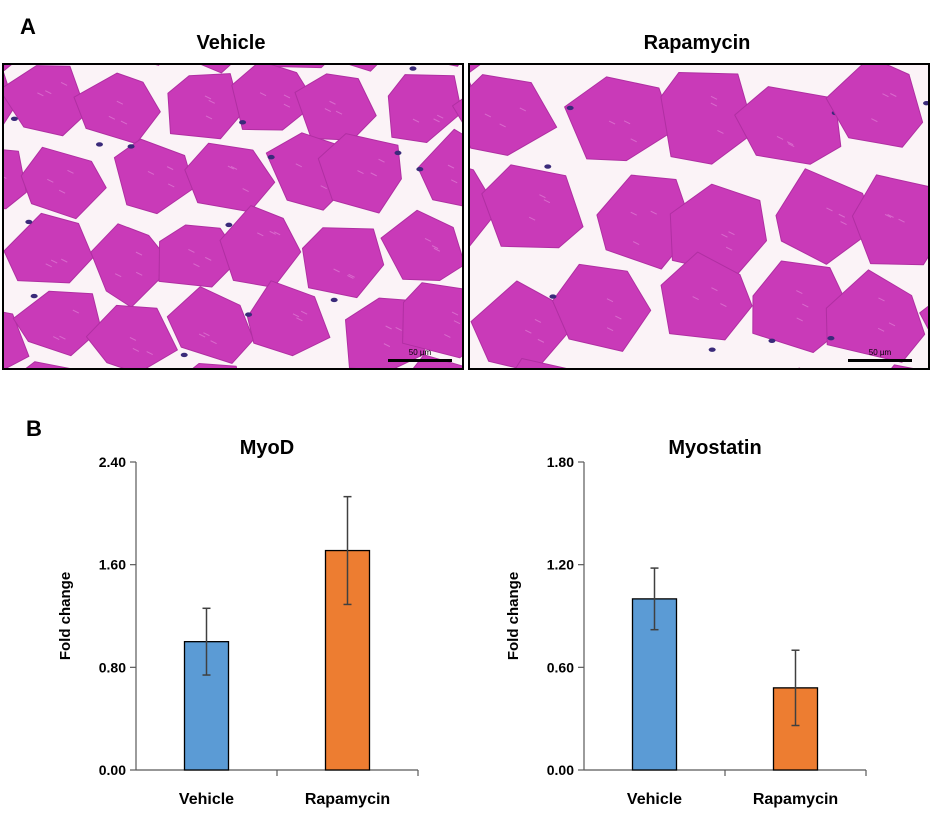 The height and width of the screenshot is (823, 932). I want to click on panel-b-letter: B, so click(34, 428).